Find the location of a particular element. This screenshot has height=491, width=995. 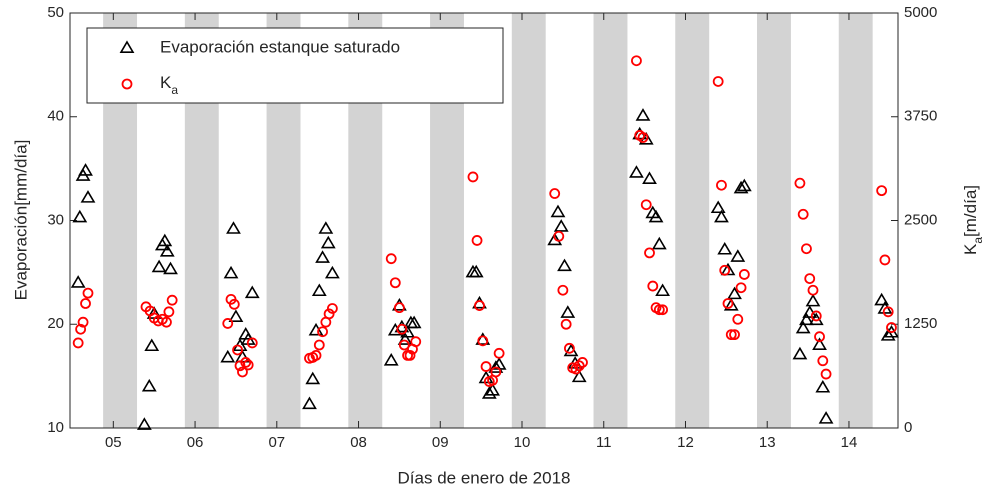

y2-tick-label: 1250 is located at coordinates (920, 323).